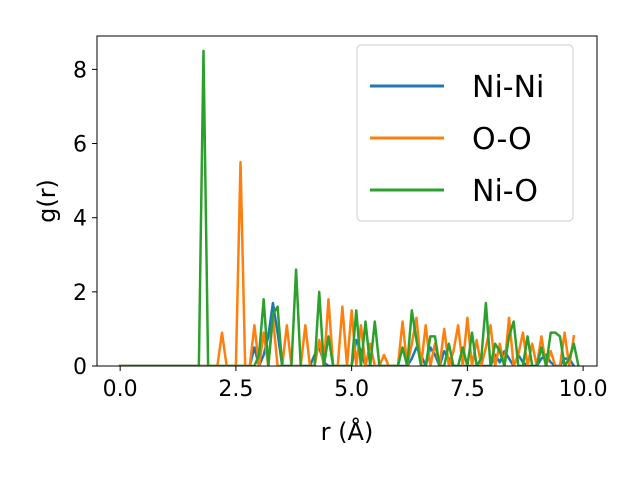  What do you see at coordinates (505, 191) in the screenshot?
I see `legend-label: Ni-O` at bounding box center [505, 191].